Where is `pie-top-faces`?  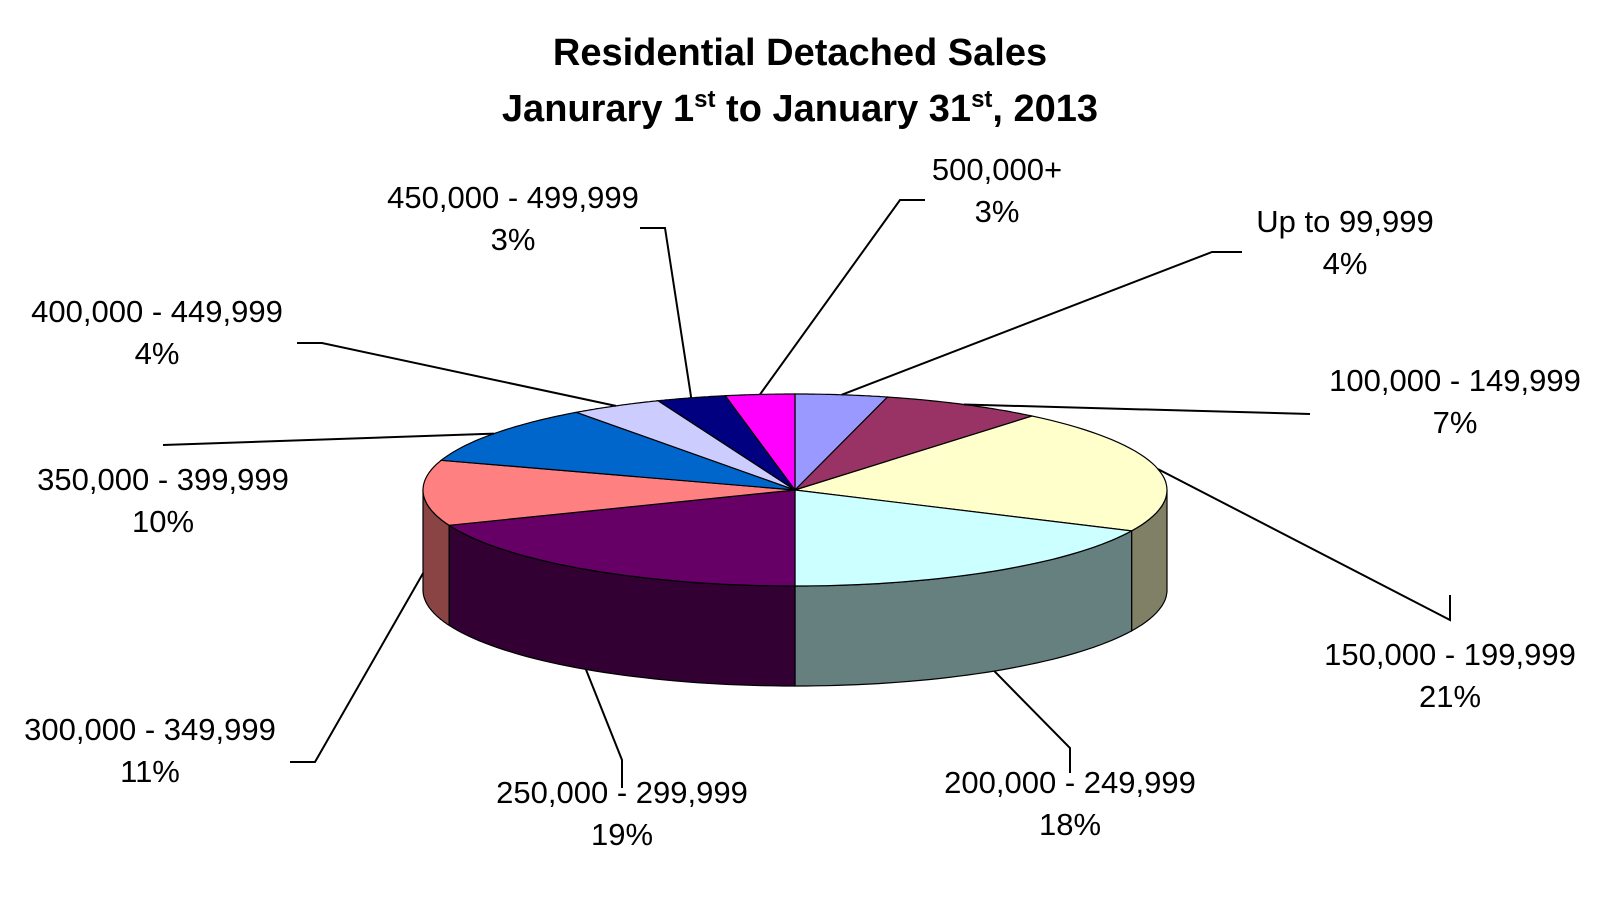
pie-top-faces is located at coordinates (795, 490).